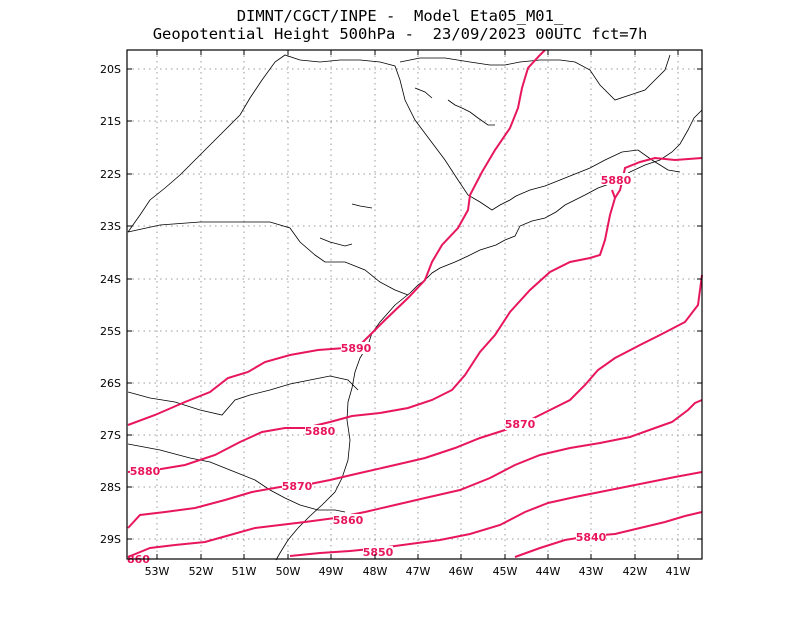  I want to click on x-tick-label: 46W, so click(461, 571).